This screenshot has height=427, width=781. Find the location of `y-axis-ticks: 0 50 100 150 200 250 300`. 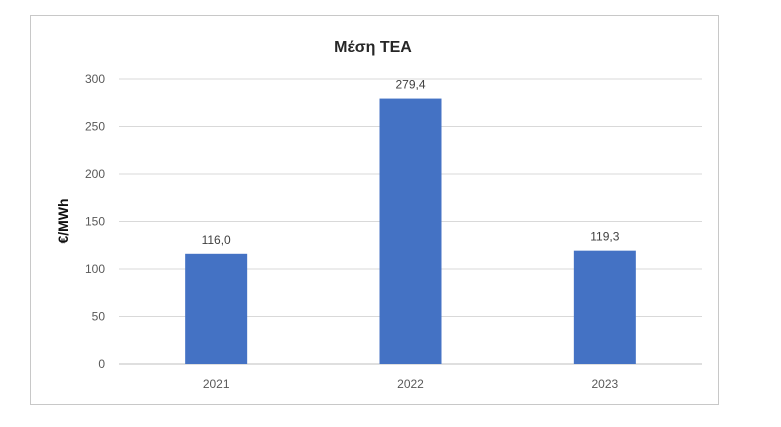

y-axis-ticks: 0 50 100 150 200 250 300 is located at coordinates (95, 221).